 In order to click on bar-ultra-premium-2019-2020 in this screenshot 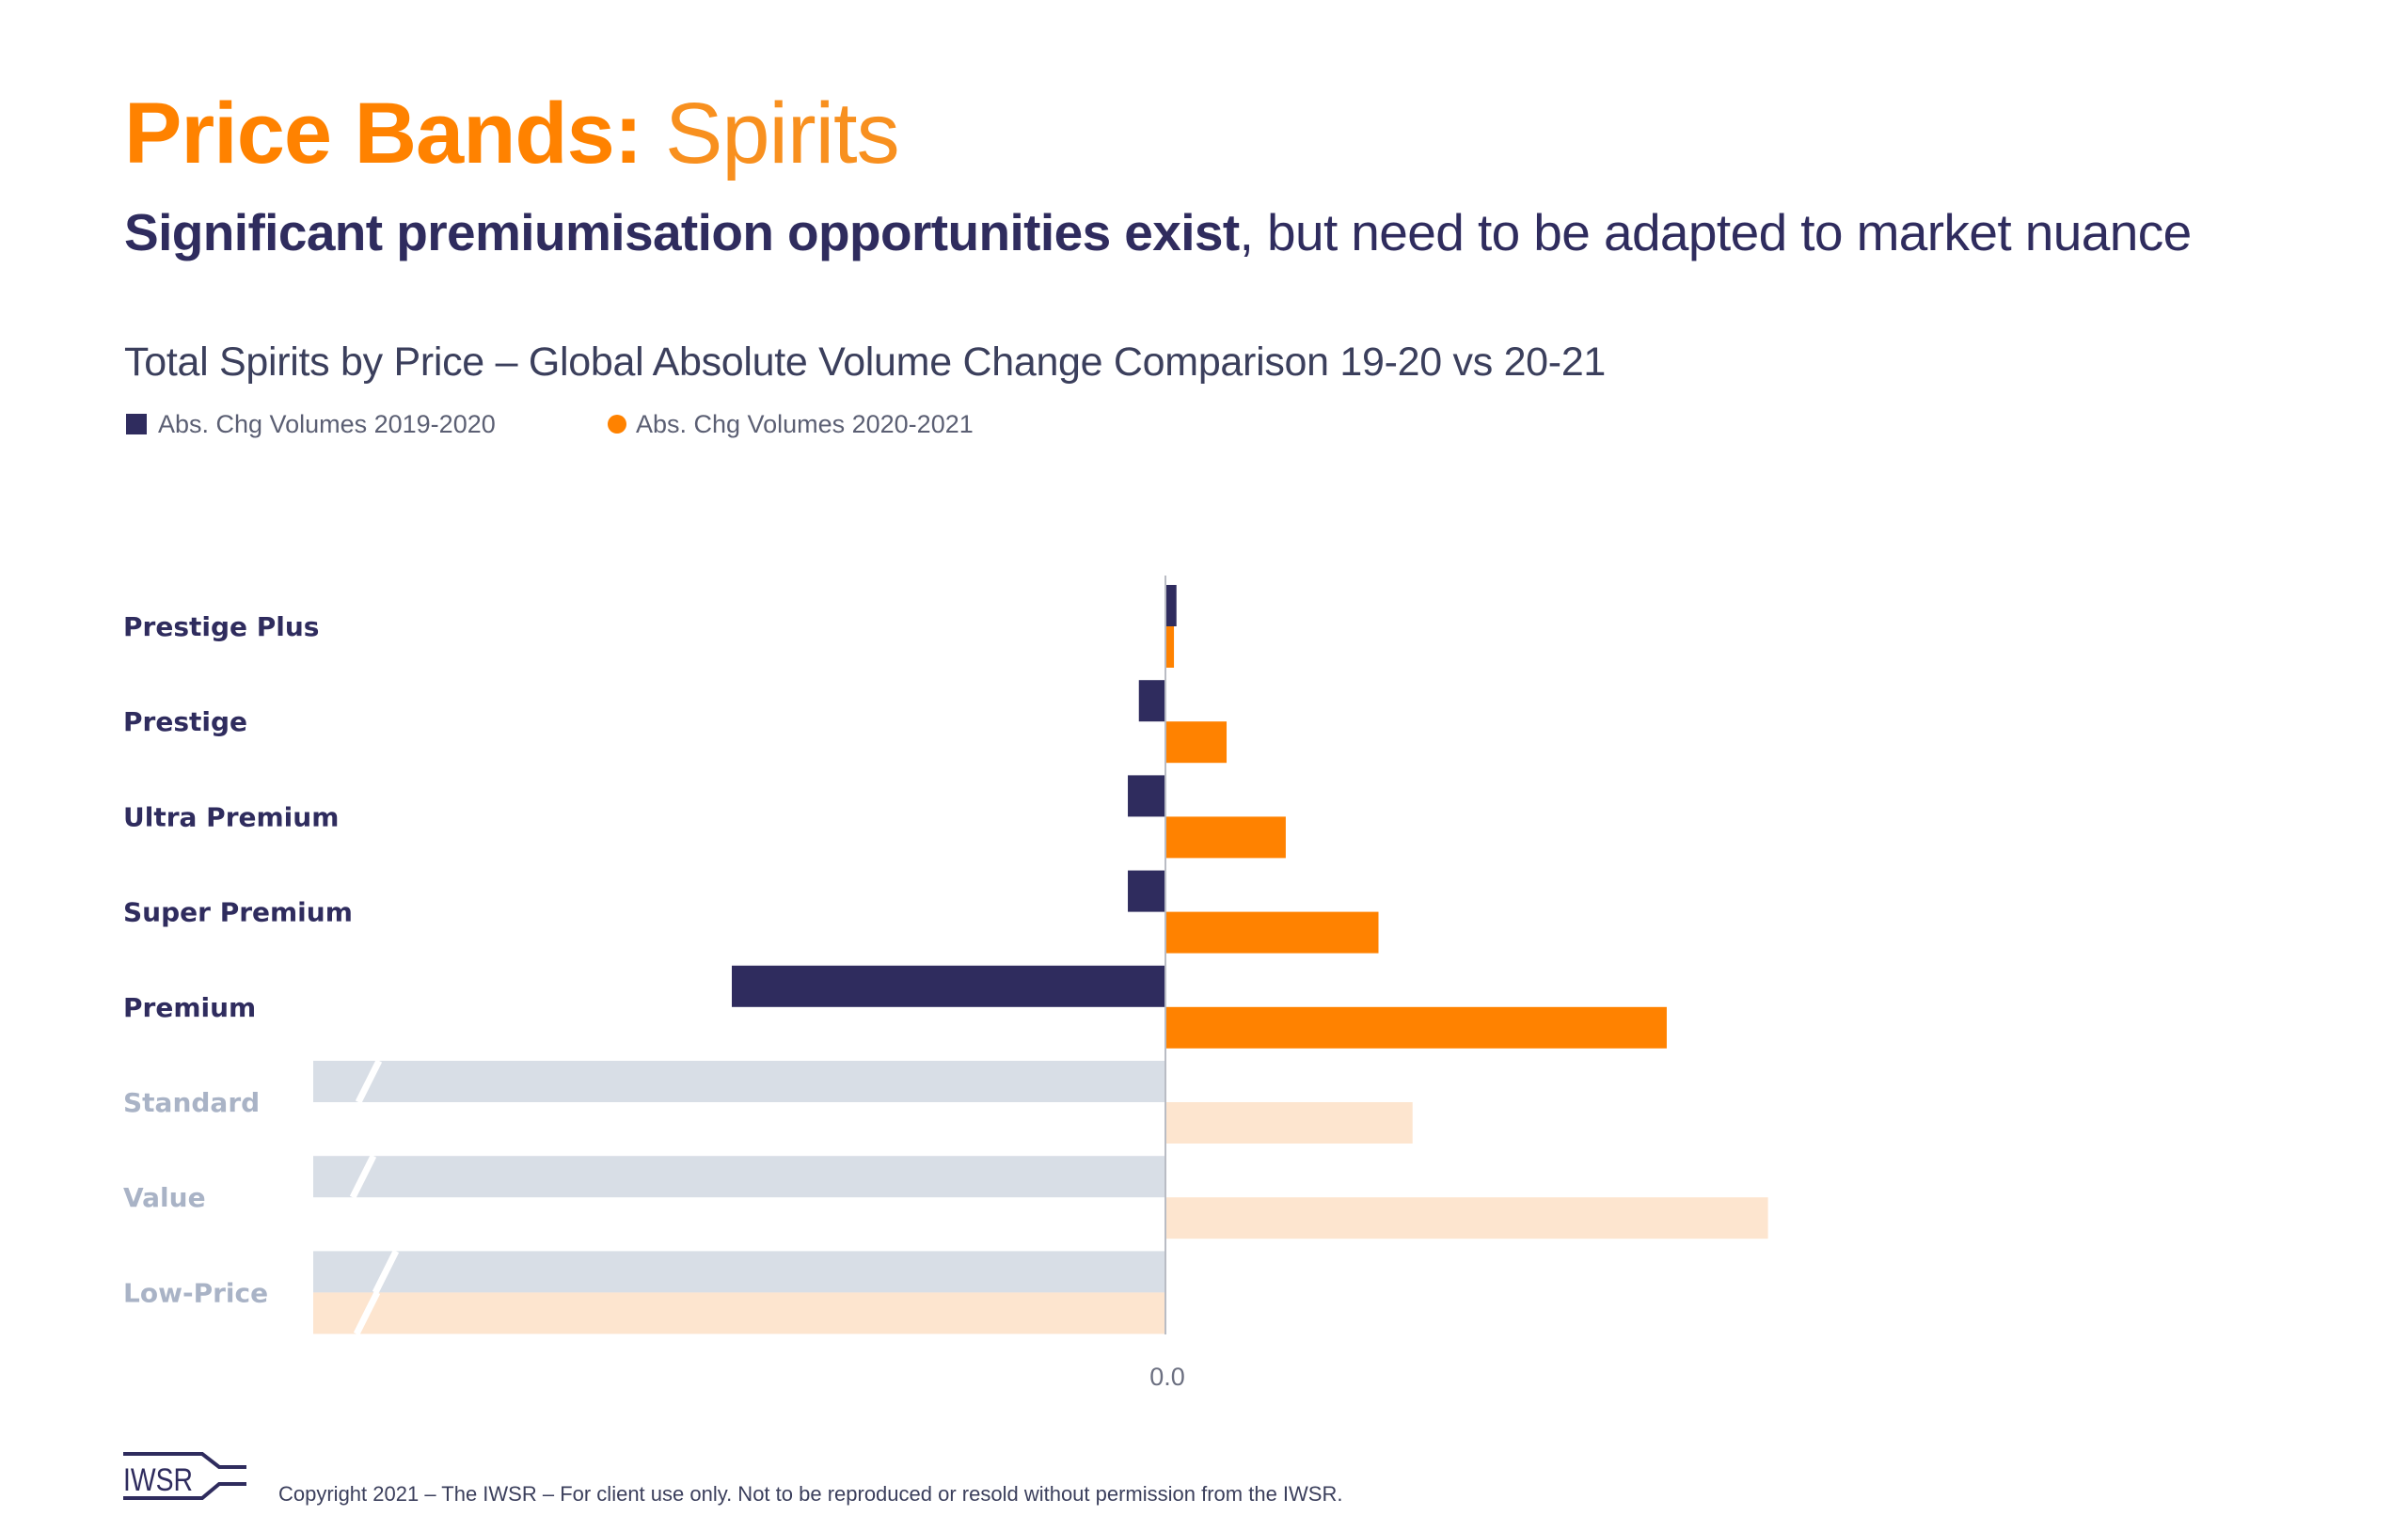, I will do `click(1146, 796)`.